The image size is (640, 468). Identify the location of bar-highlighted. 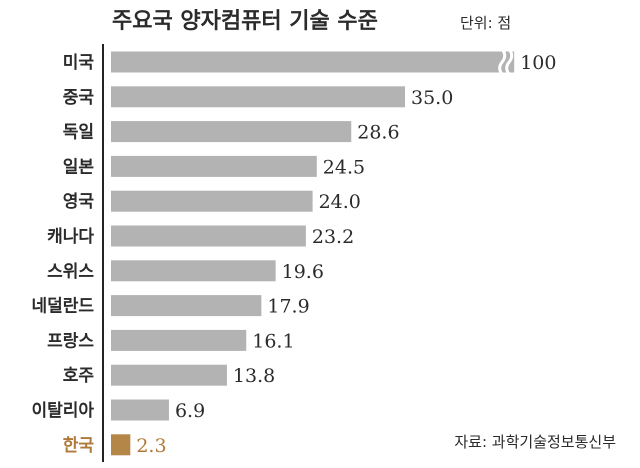
(121, 445).